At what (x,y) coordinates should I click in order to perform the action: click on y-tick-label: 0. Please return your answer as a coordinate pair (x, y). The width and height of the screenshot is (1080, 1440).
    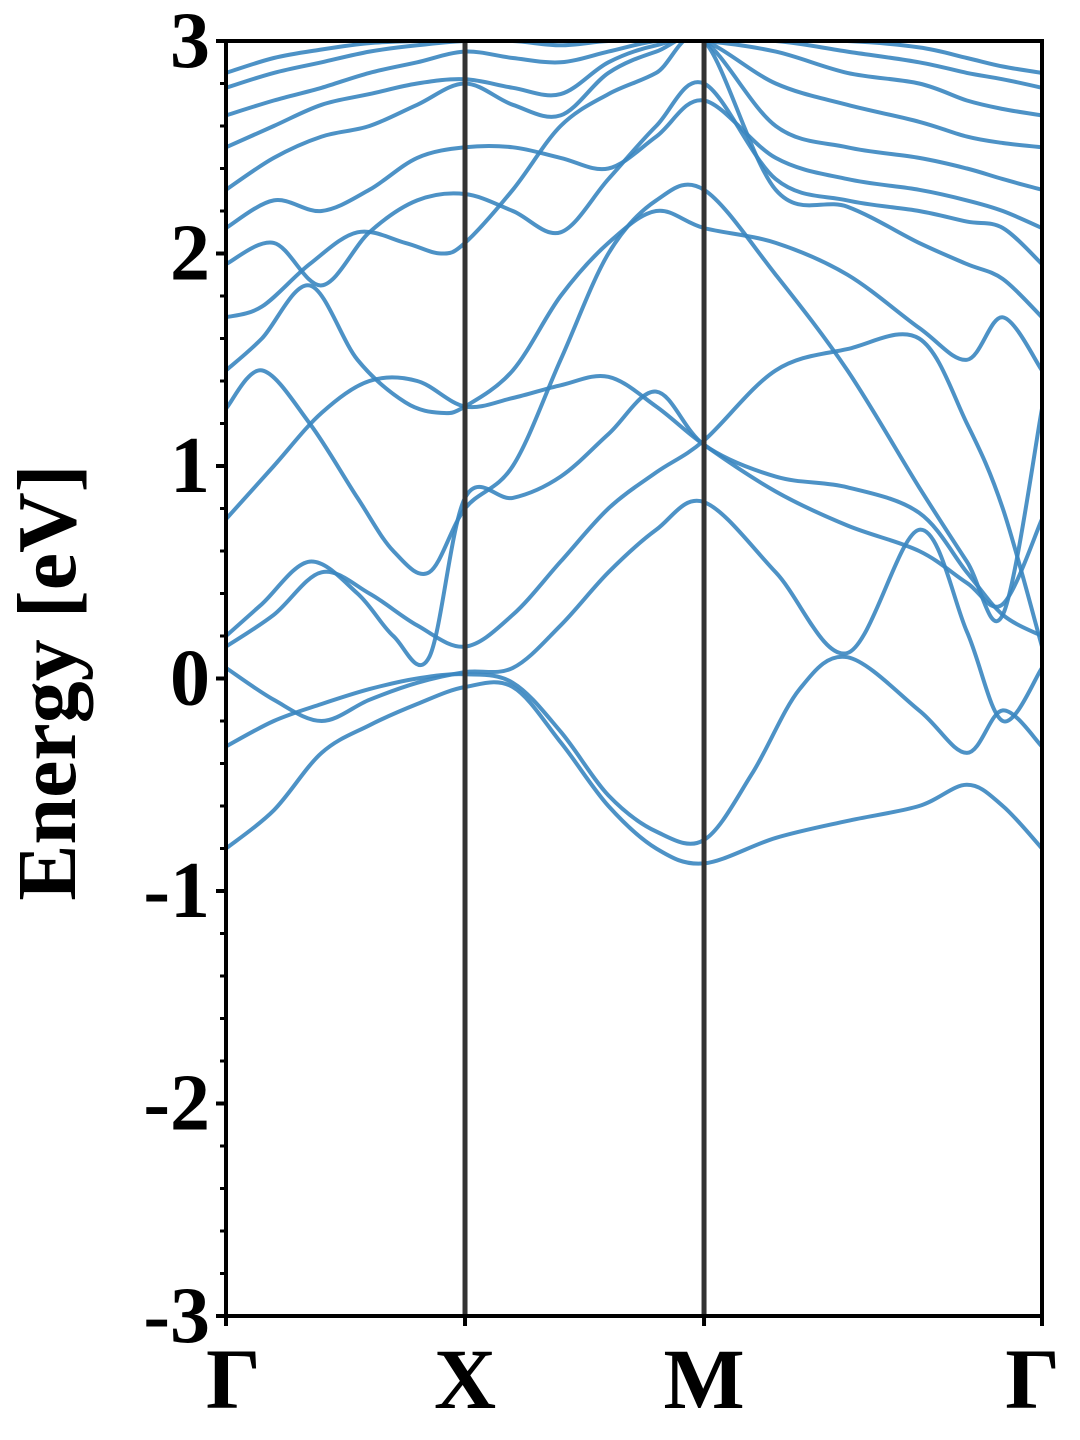
    Looking at the image, I should click on (190, 679).